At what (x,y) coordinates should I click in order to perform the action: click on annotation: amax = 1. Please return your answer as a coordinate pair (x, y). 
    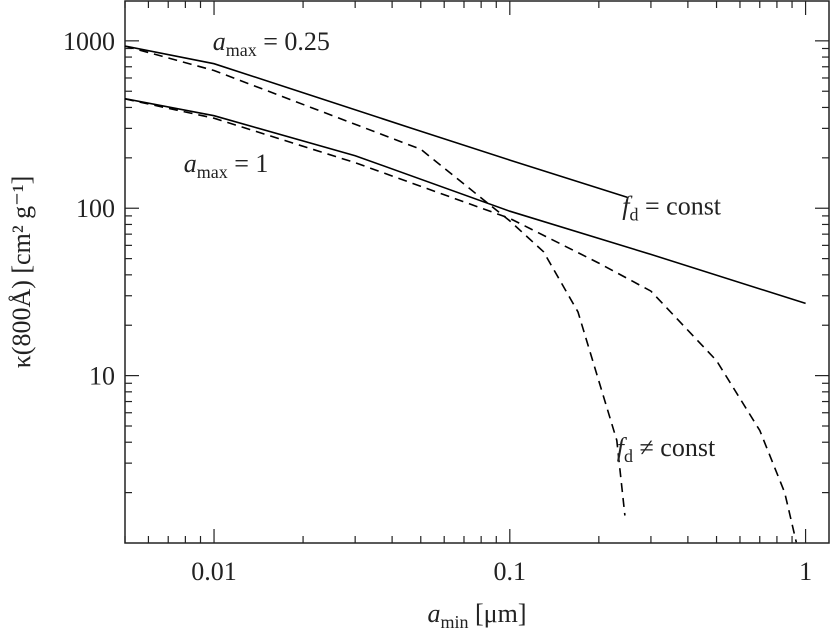
    Looking at the image, I should click on (226, 165).